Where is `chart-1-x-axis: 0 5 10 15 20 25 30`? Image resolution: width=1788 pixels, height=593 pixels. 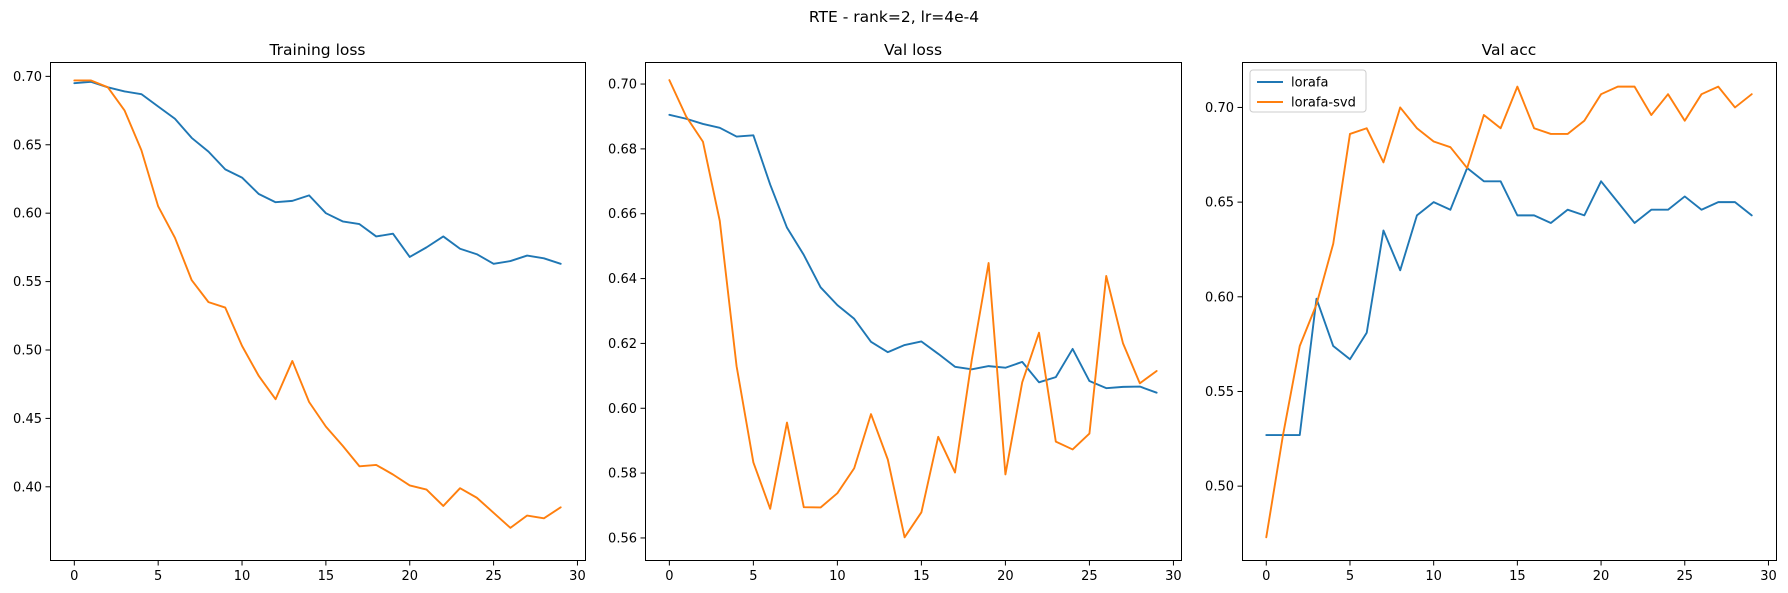 chart-1-x-axis: 0 5 10 15 20 25 30 is located at coordinates (328, 572).